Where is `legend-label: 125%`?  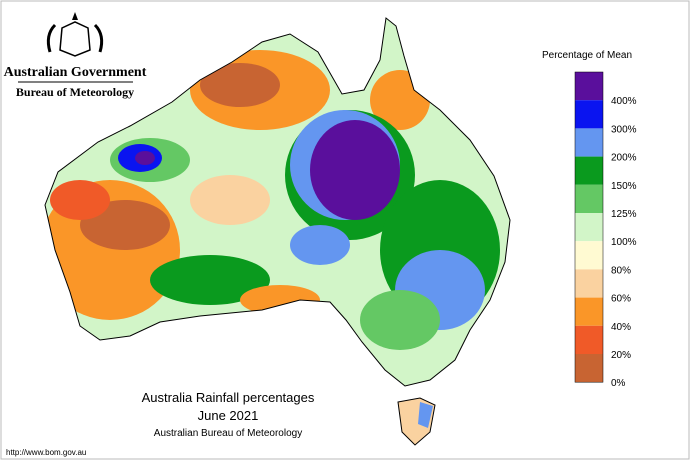 legend-label: 125% is located at coordinates (624, 214).